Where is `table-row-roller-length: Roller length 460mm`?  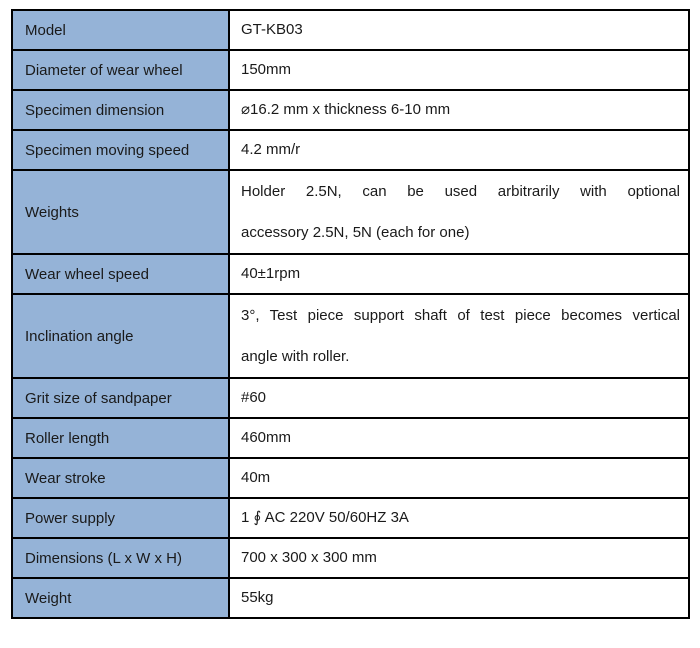 table-row-roller-length: Roller length 460mm is located at coordinates (350, 438).